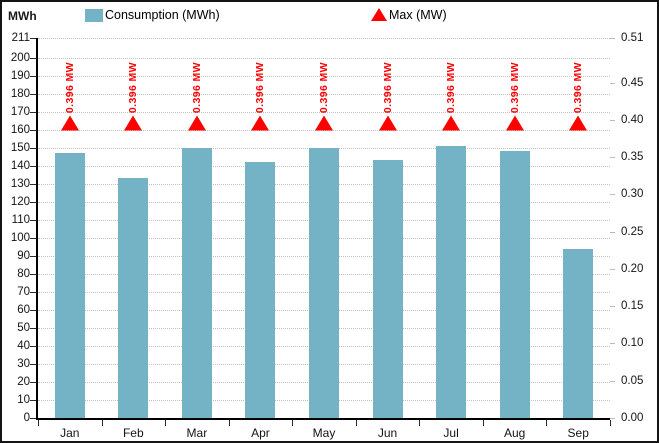 Image resolution: width=659 pixels, height=443 pixels. I want to click on category-column-jul: 0.396 MW Jul, so click(451, 239).